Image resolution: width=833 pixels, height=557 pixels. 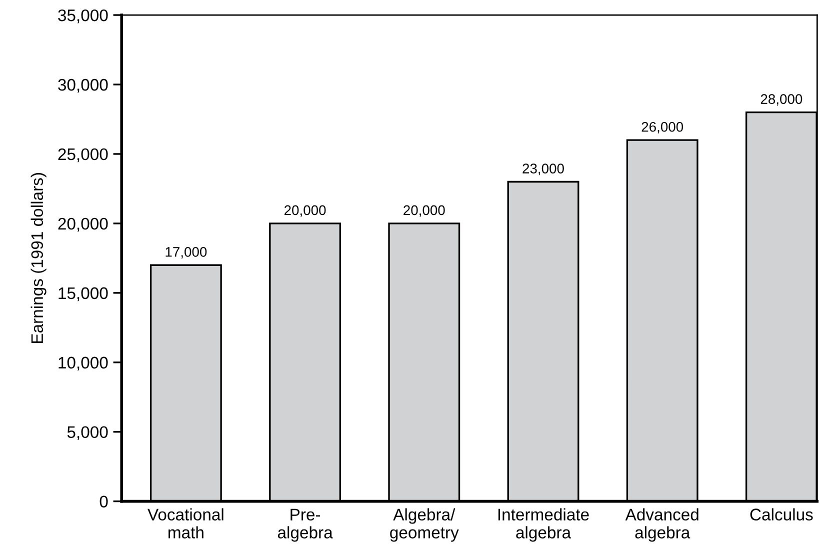 I want to click on x-tick-label: Pre- algebra, so click(x=305, y=525).